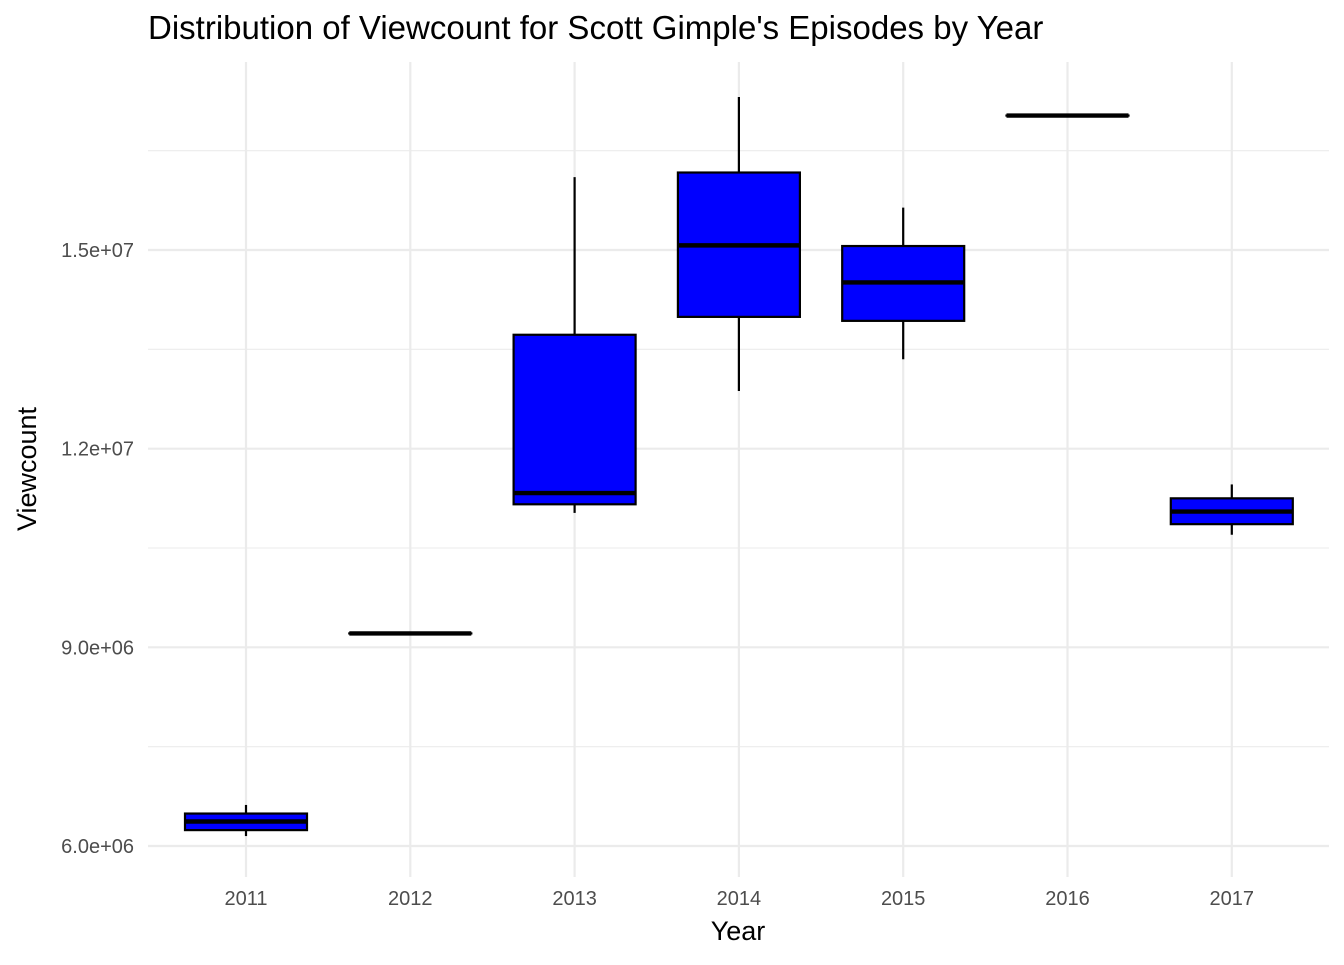  What do you see at coordinates (97, 450) in the screenshot?
I see `y-tick-label: 1.2e+07` at bounding box center [97, 450].